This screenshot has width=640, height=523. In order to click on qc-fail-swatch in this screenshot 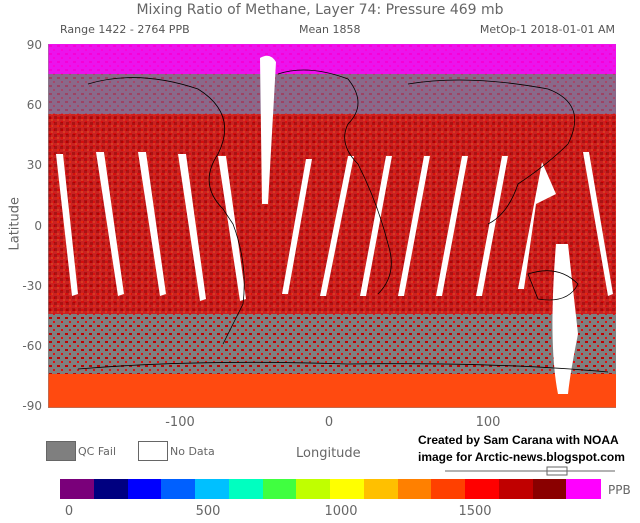, I will do `click(61, 451)`.